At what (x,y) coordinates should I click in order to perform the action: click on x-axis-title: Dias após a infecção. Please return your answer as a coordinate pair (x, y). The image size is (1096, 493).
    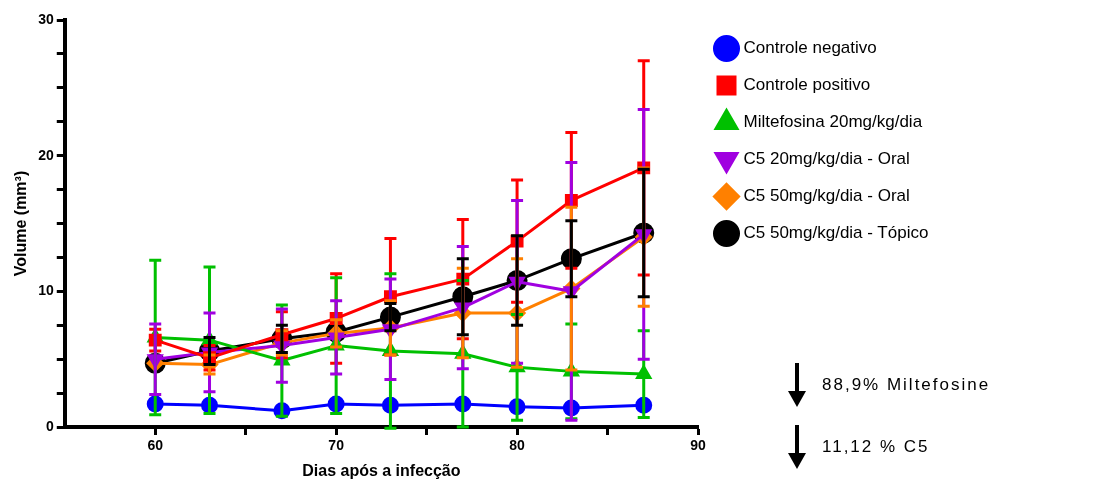
    Looking at the image, I should click on (381, 470).